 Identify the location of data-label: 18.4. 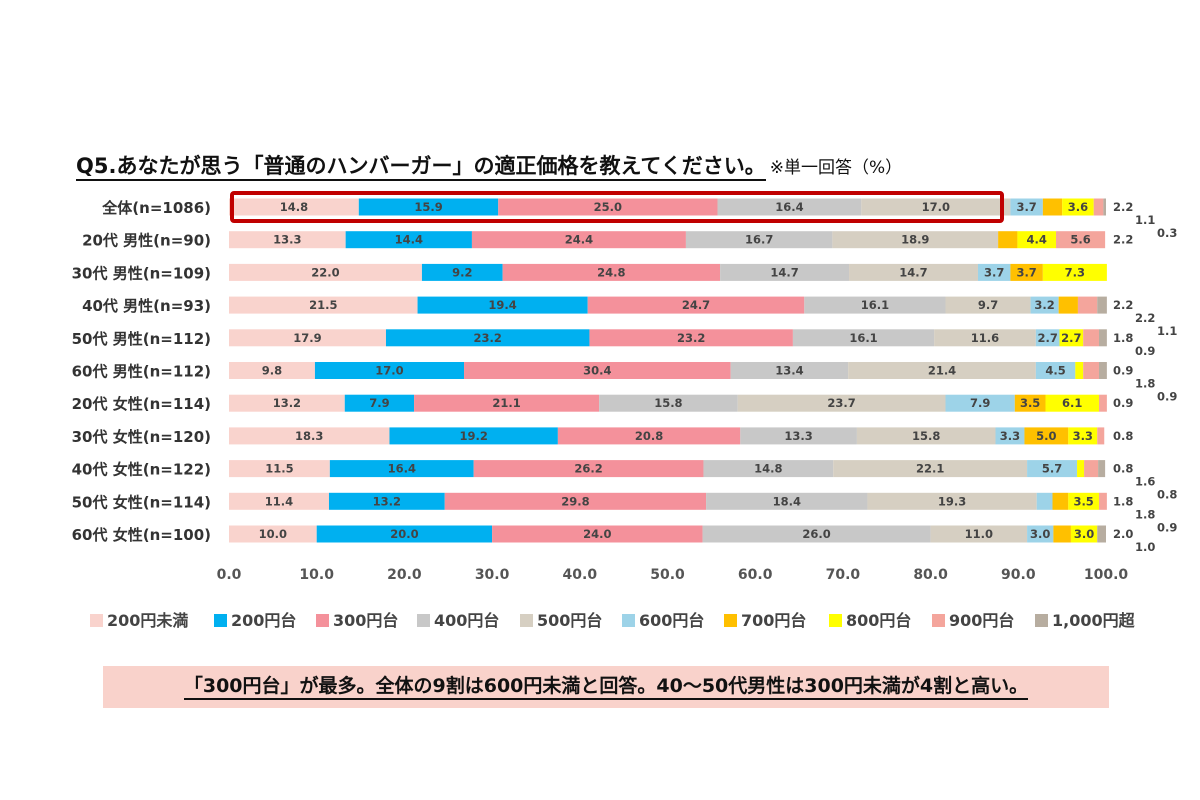
(787, 501).